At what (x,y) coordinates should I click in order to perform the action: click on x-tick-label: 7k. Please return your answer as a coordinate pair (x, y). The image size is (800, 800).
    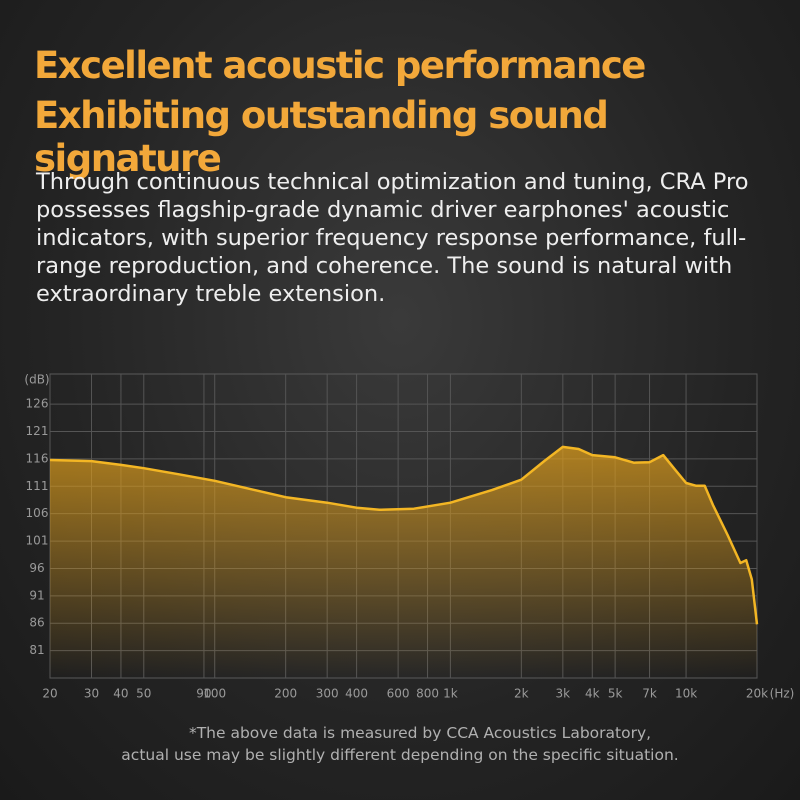
    Looking at the image, I should click on (649, 694).